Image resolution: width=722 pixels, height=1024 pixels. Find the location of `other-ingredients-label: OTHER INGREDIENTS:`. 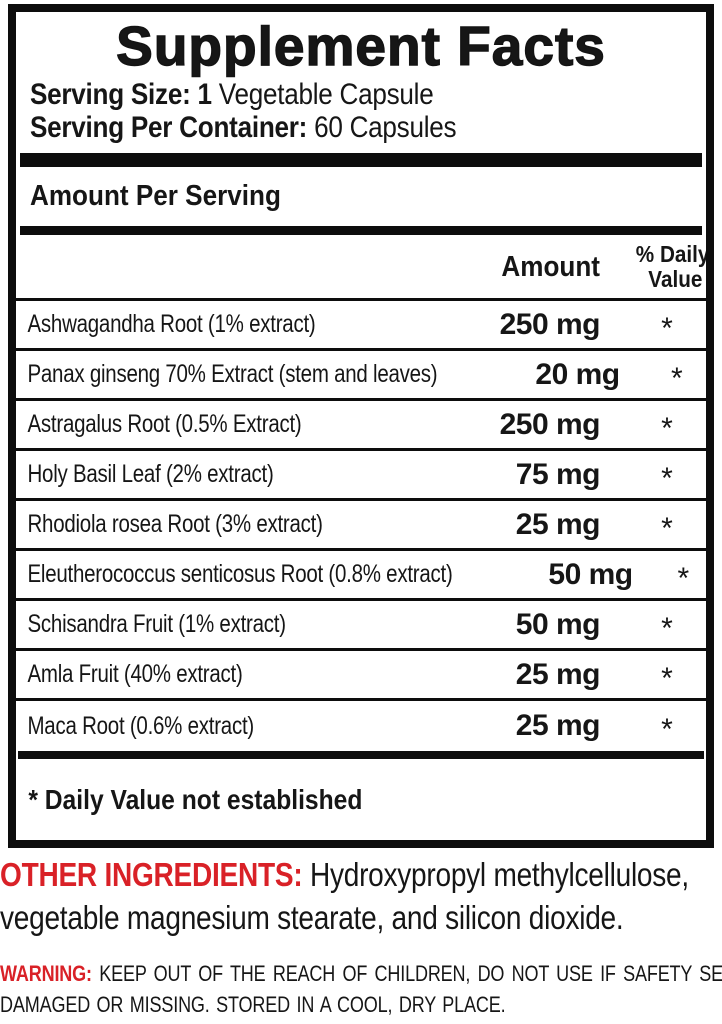

other-ingredients-label: OTHER INGREDIENTS: is located at coordinates (151, 874).